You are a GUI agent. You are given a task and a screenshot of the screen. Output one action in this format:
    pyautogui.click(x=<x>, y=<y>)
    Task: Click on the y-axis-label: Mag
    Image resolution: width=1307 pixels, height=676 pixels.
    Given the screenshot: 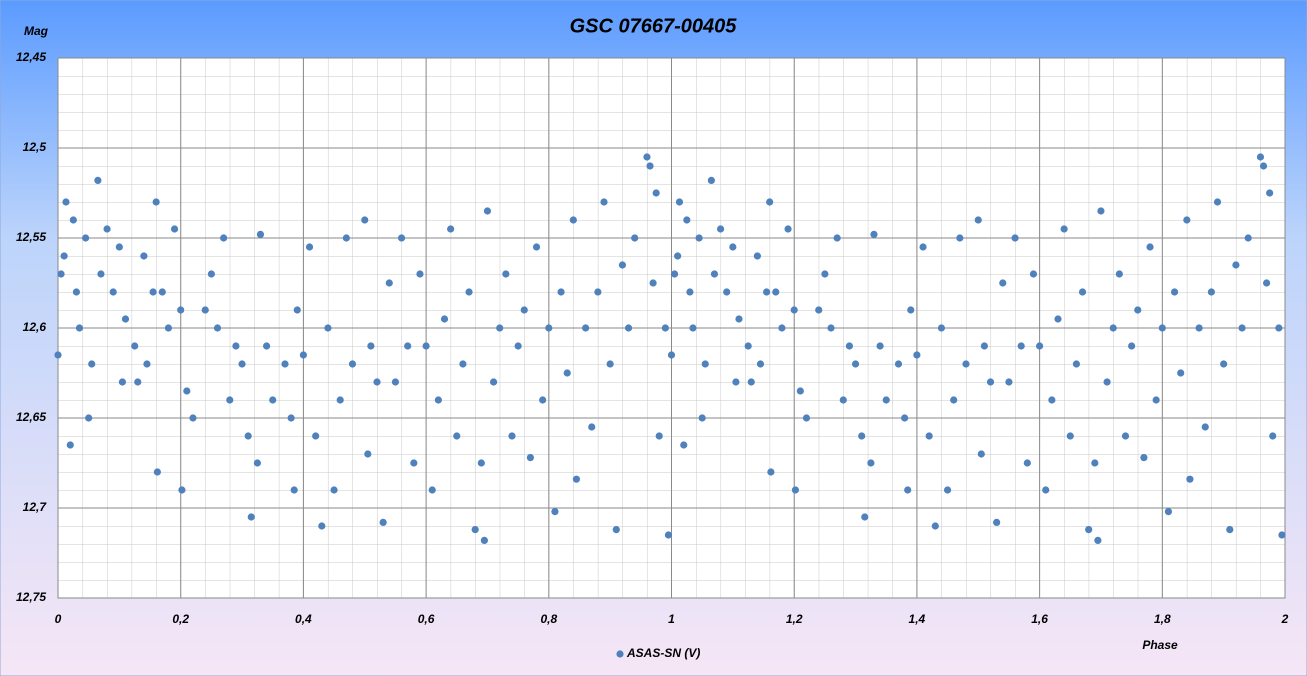 What is the action you would take?
    pyautogui.click(x=36, y=31)
    